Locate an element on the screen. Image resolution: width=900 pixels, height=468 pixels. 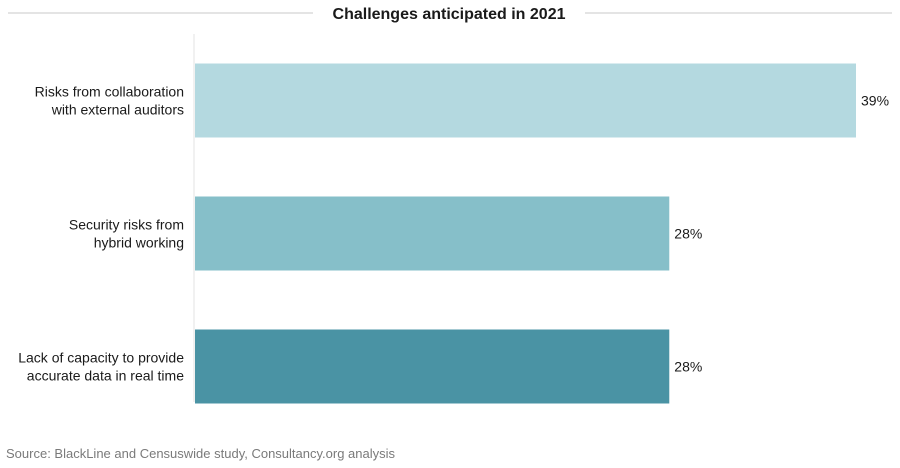
value-label-1: 39% is located at coordinates (875, 101).